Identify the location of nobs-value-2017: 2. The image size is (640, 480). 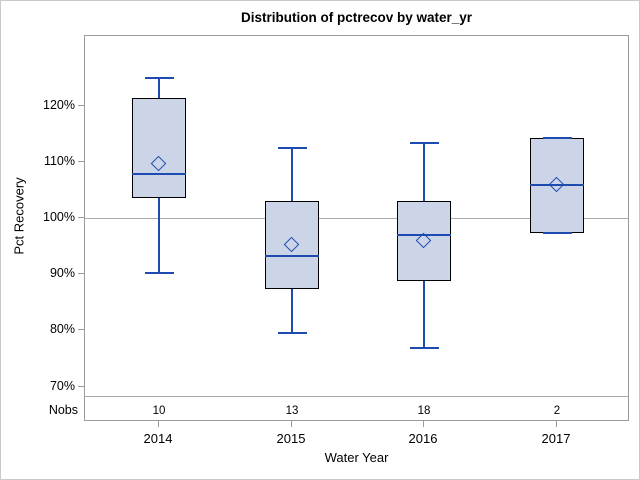
(557, 411).